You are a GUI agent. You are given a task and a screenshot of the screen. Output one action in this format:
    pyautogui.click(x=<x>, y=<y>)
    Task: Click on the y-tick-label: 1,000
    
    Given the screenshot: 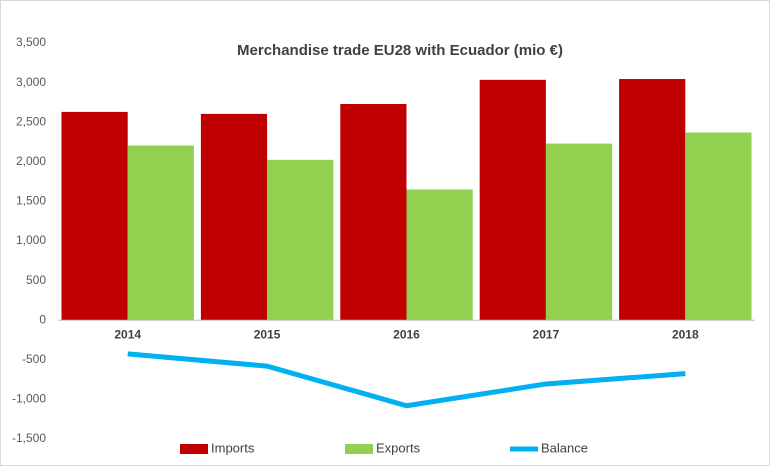 What is the action you would take?
    pyautogui.click(x=31, y=240)
    